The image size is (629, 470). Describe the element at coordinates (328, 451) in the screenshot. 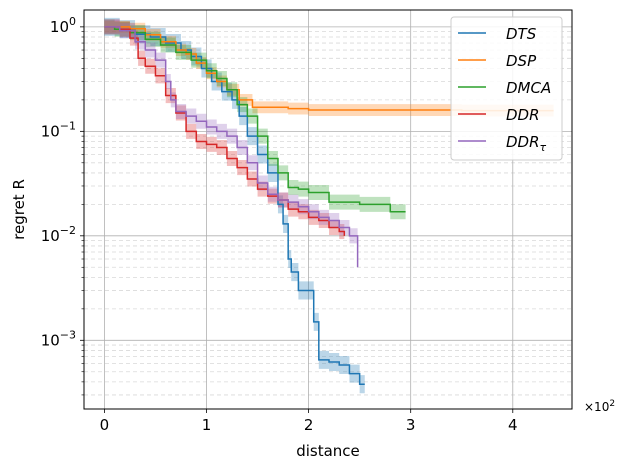

I see `x-axis-label: distance` at that location.